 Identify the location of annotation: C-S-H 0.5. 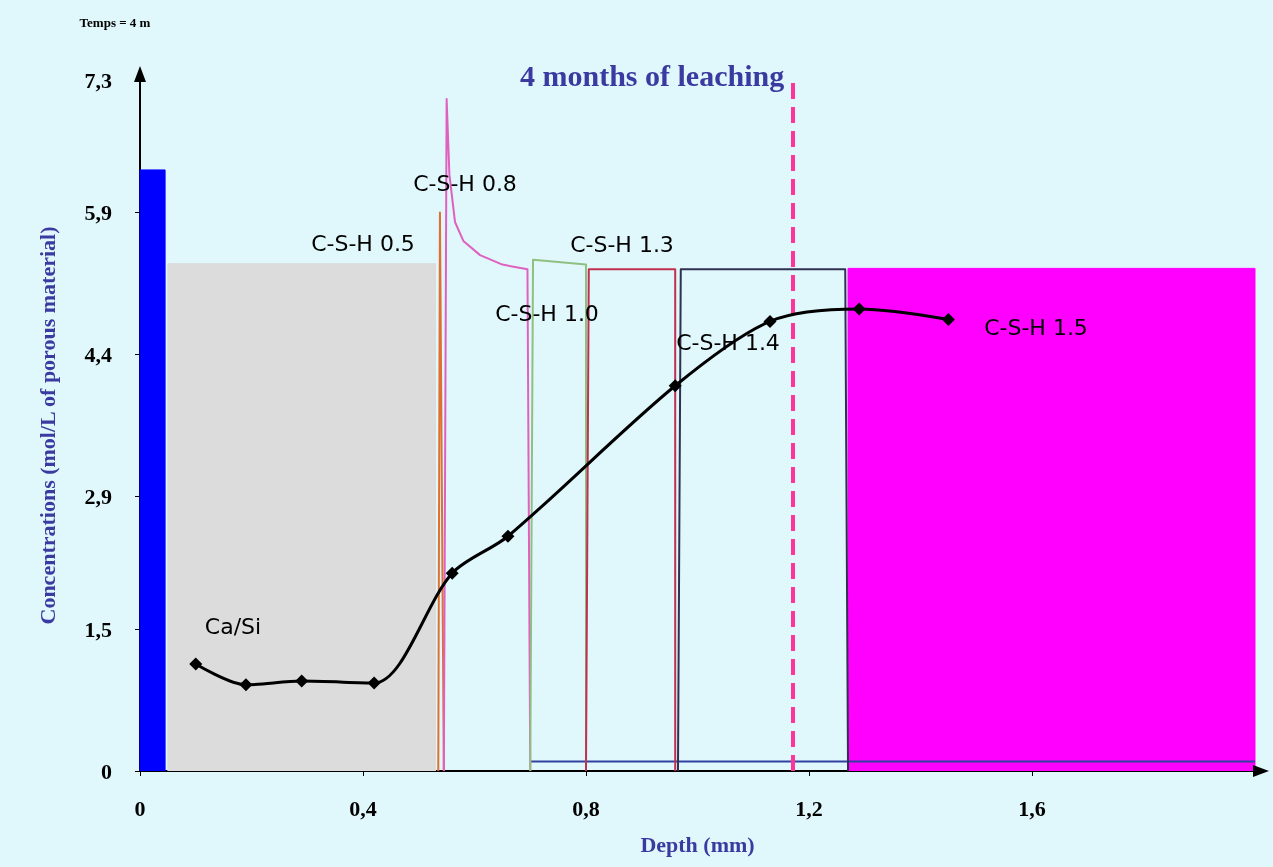
(363, 243).